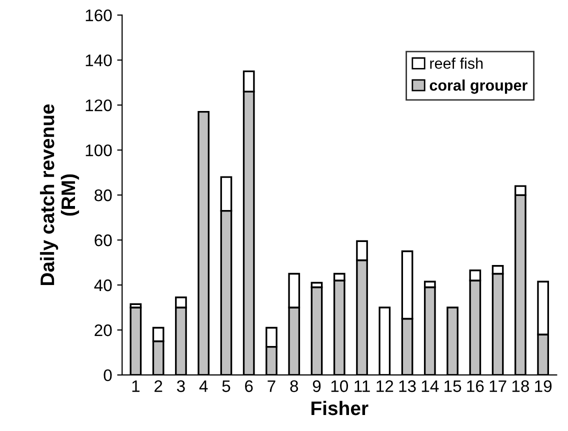 The image size is (568, 431). Describe the element at coordinates (226, 386) in the screenshot. I see `x-tick-label: 5` at that location.